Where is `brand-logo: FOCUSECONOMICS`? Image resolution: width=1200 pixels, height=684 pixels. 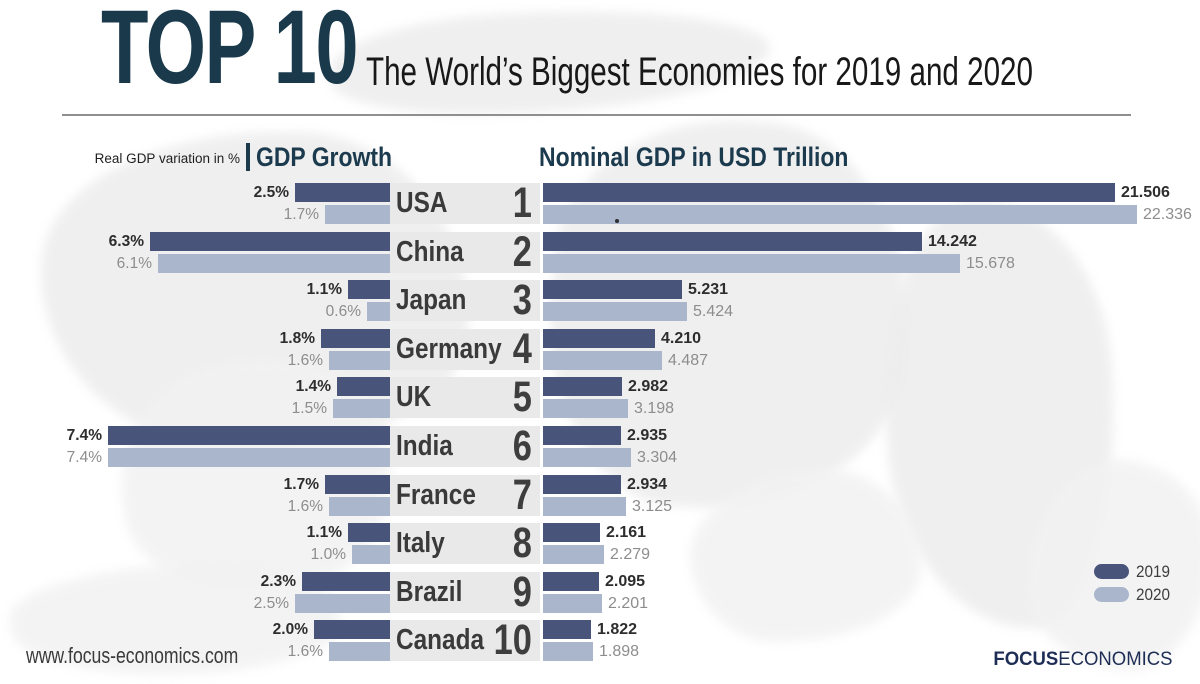
brand-logo: FOCUSECONOMICS is located at coordinates (1083, 659).